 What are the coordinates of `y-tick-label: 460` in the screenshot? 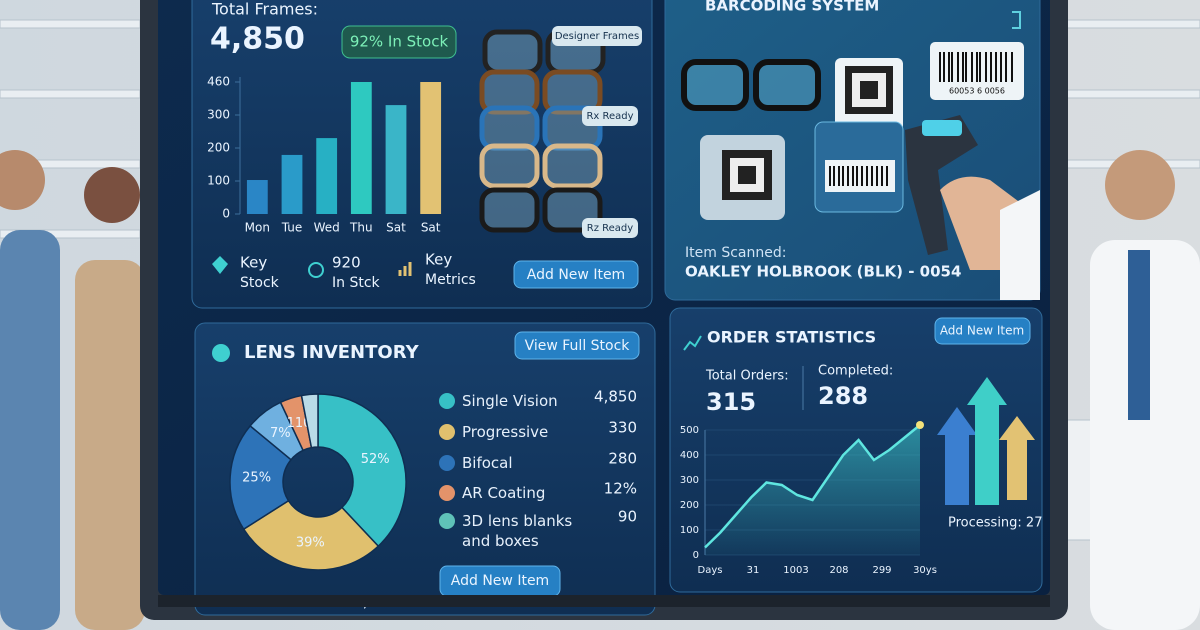 It's located at (218, 82).